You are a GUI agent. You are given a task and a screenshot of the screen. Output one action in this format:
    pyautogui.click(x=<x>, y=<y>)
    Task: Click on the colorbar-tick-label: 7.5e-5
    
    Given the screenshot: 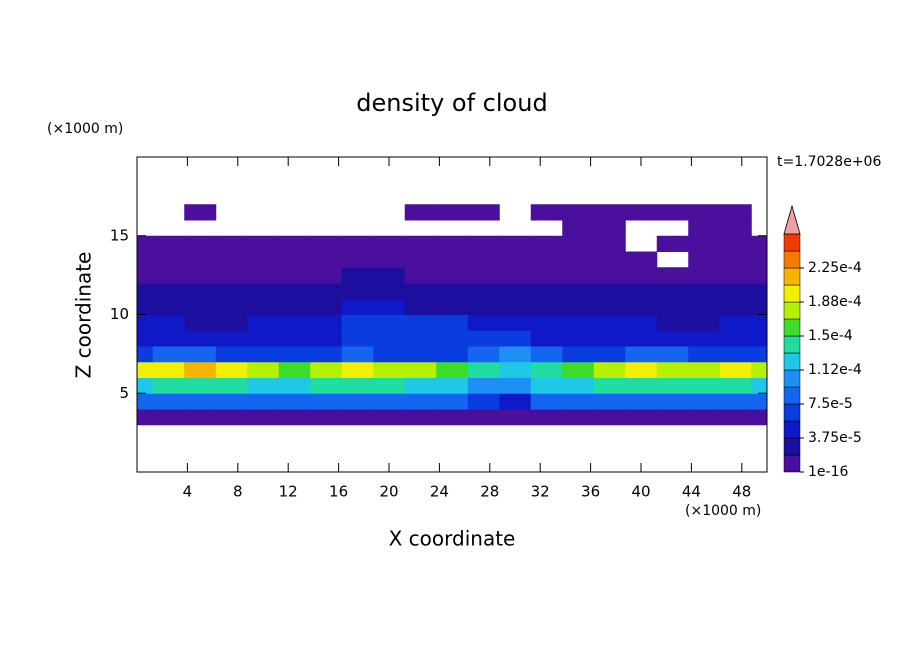 What is the action you would take?
    pyautogui.click(x=830, y=404)
    